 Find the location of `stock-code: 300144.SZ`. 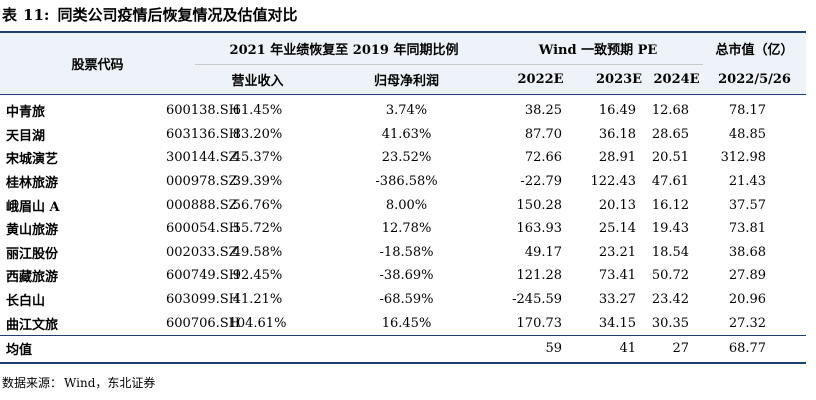

stock-code: 300144.SZ is located at coordinates (202, 158).